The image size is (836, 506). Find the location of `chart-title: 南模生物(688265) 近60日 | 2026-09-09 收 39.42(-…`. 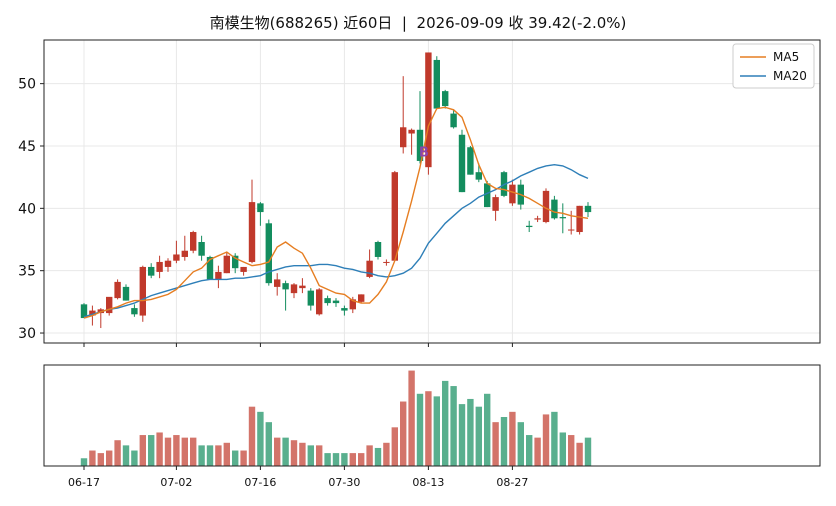

chart-title: 南模生物(688265) 近60日 | 2026-09-09 收 39.42(-… is located at coordinates (418, 23).